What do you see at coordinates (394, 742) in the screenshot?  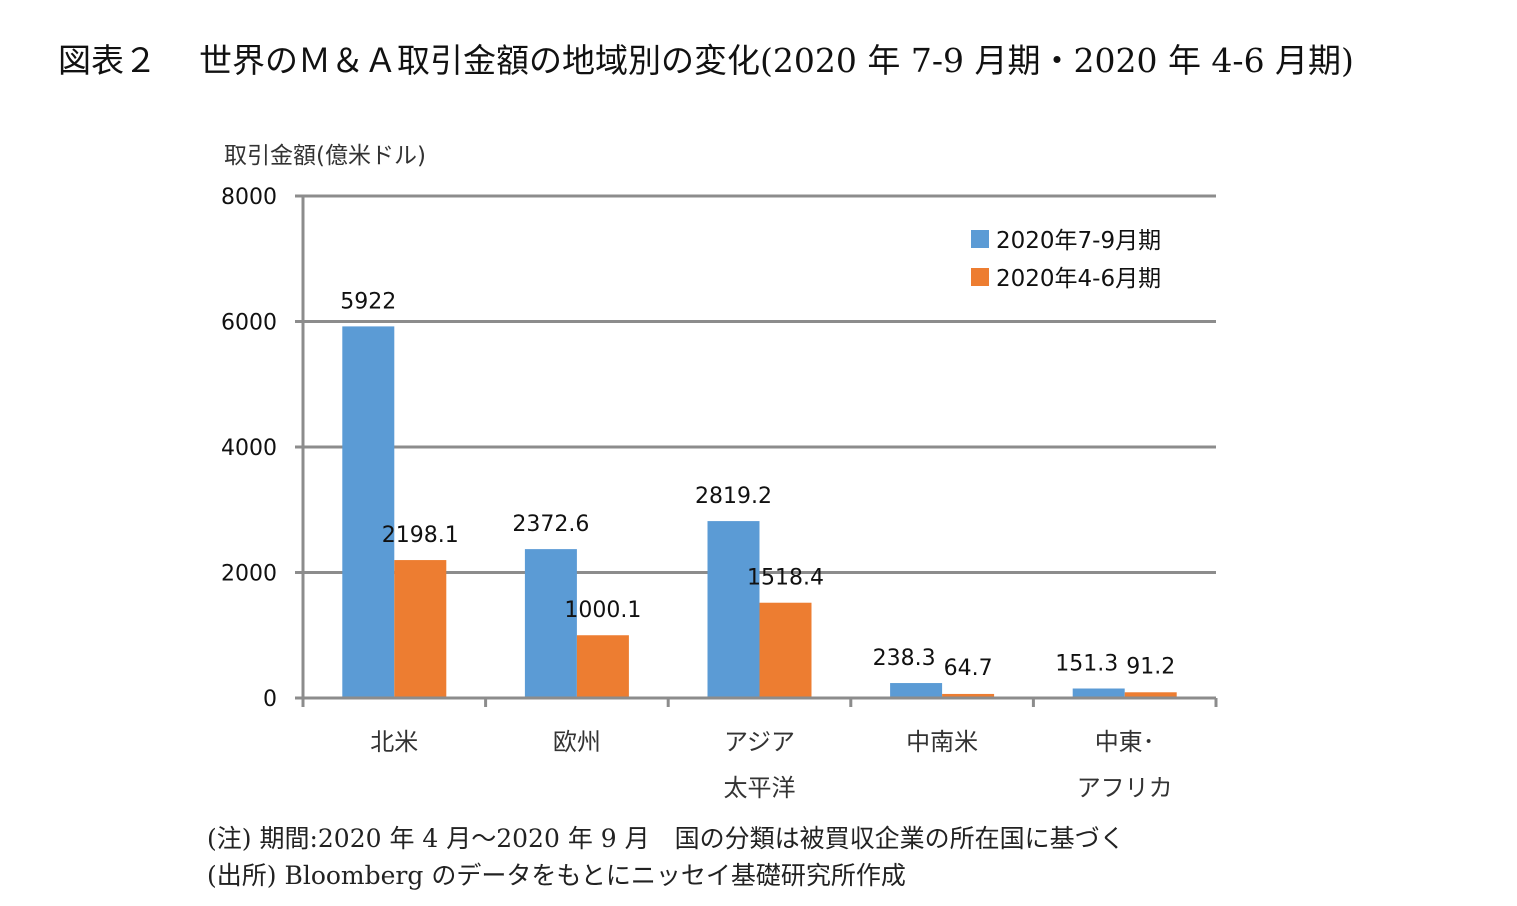 I see `x-category-label: 北米` at bounding box center [394, 742].